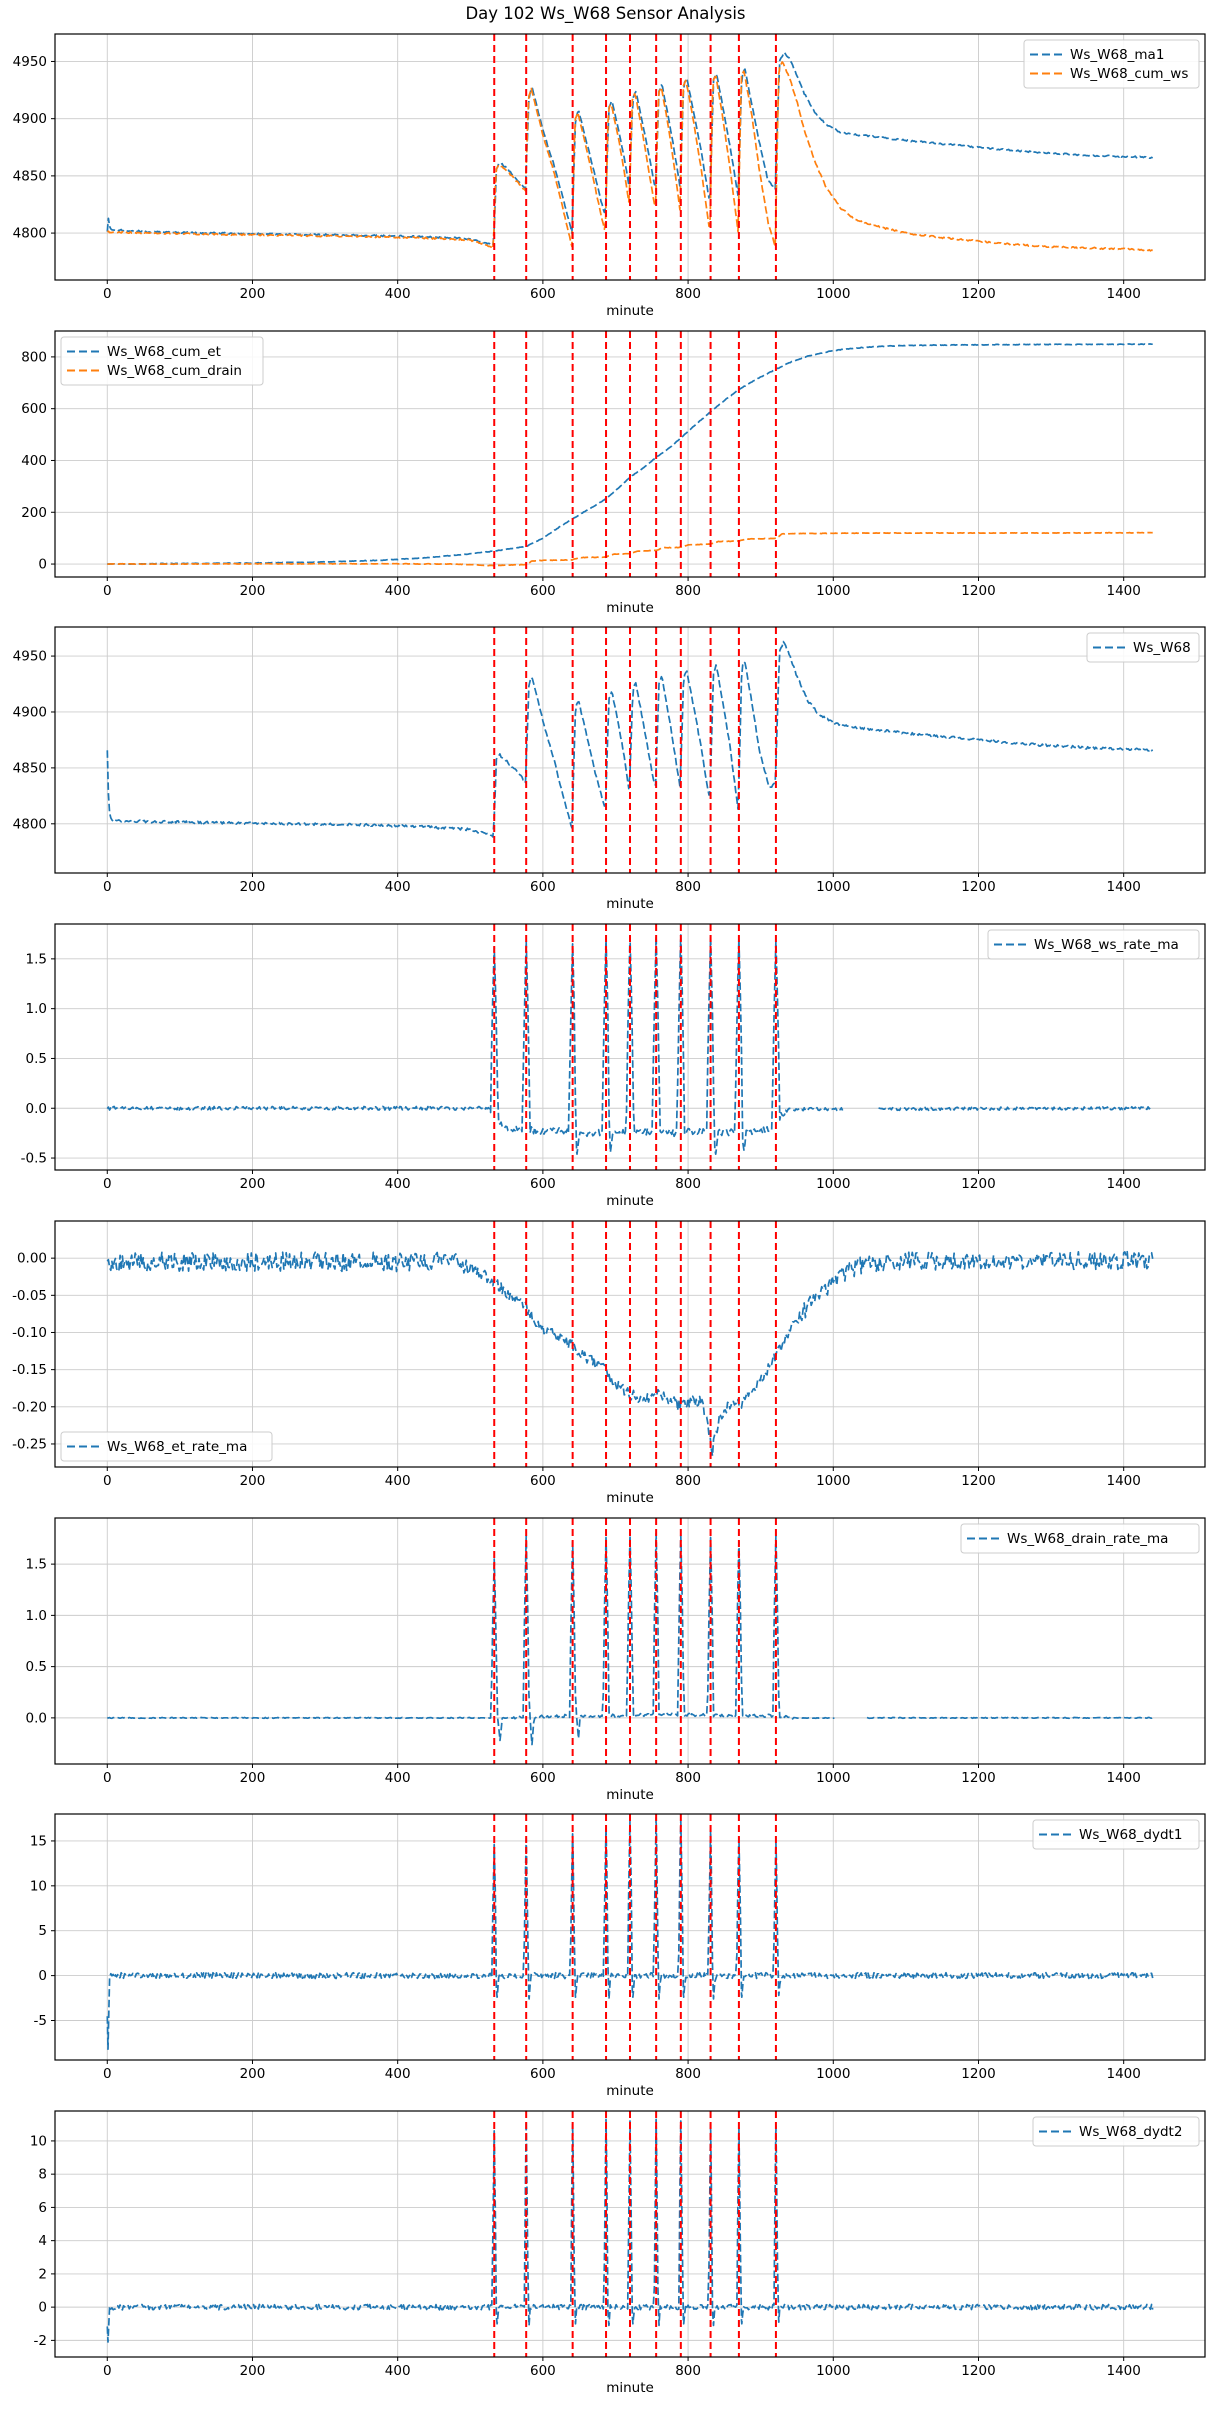  I want to click on y-tick-label: 4, so click(42, 2241).